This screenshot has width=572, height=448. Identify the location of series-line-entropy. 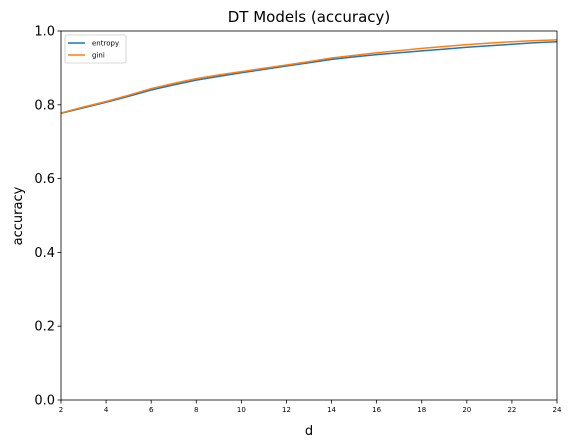
(309, 77).